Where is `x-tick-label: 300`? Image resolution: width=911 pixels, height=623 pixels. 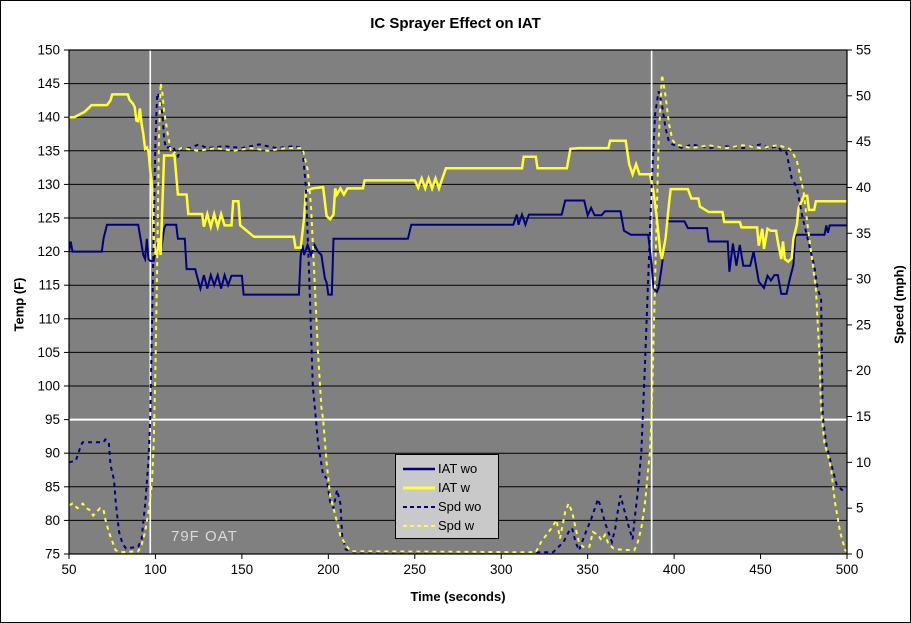 x-tick-label: 300 is located at coordinates (501, 569).